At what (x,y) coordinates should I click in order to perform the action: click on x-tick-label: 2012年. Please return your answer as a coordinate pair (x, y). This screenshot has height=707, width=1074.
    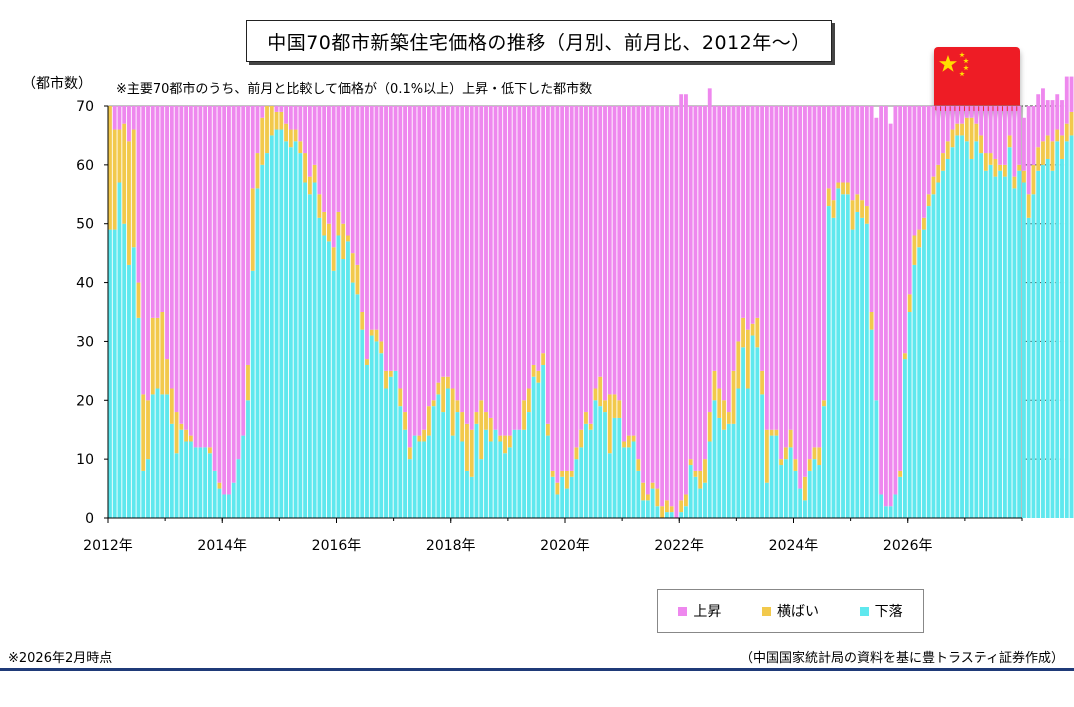
    Looking at the image, I should click on (108, 546).